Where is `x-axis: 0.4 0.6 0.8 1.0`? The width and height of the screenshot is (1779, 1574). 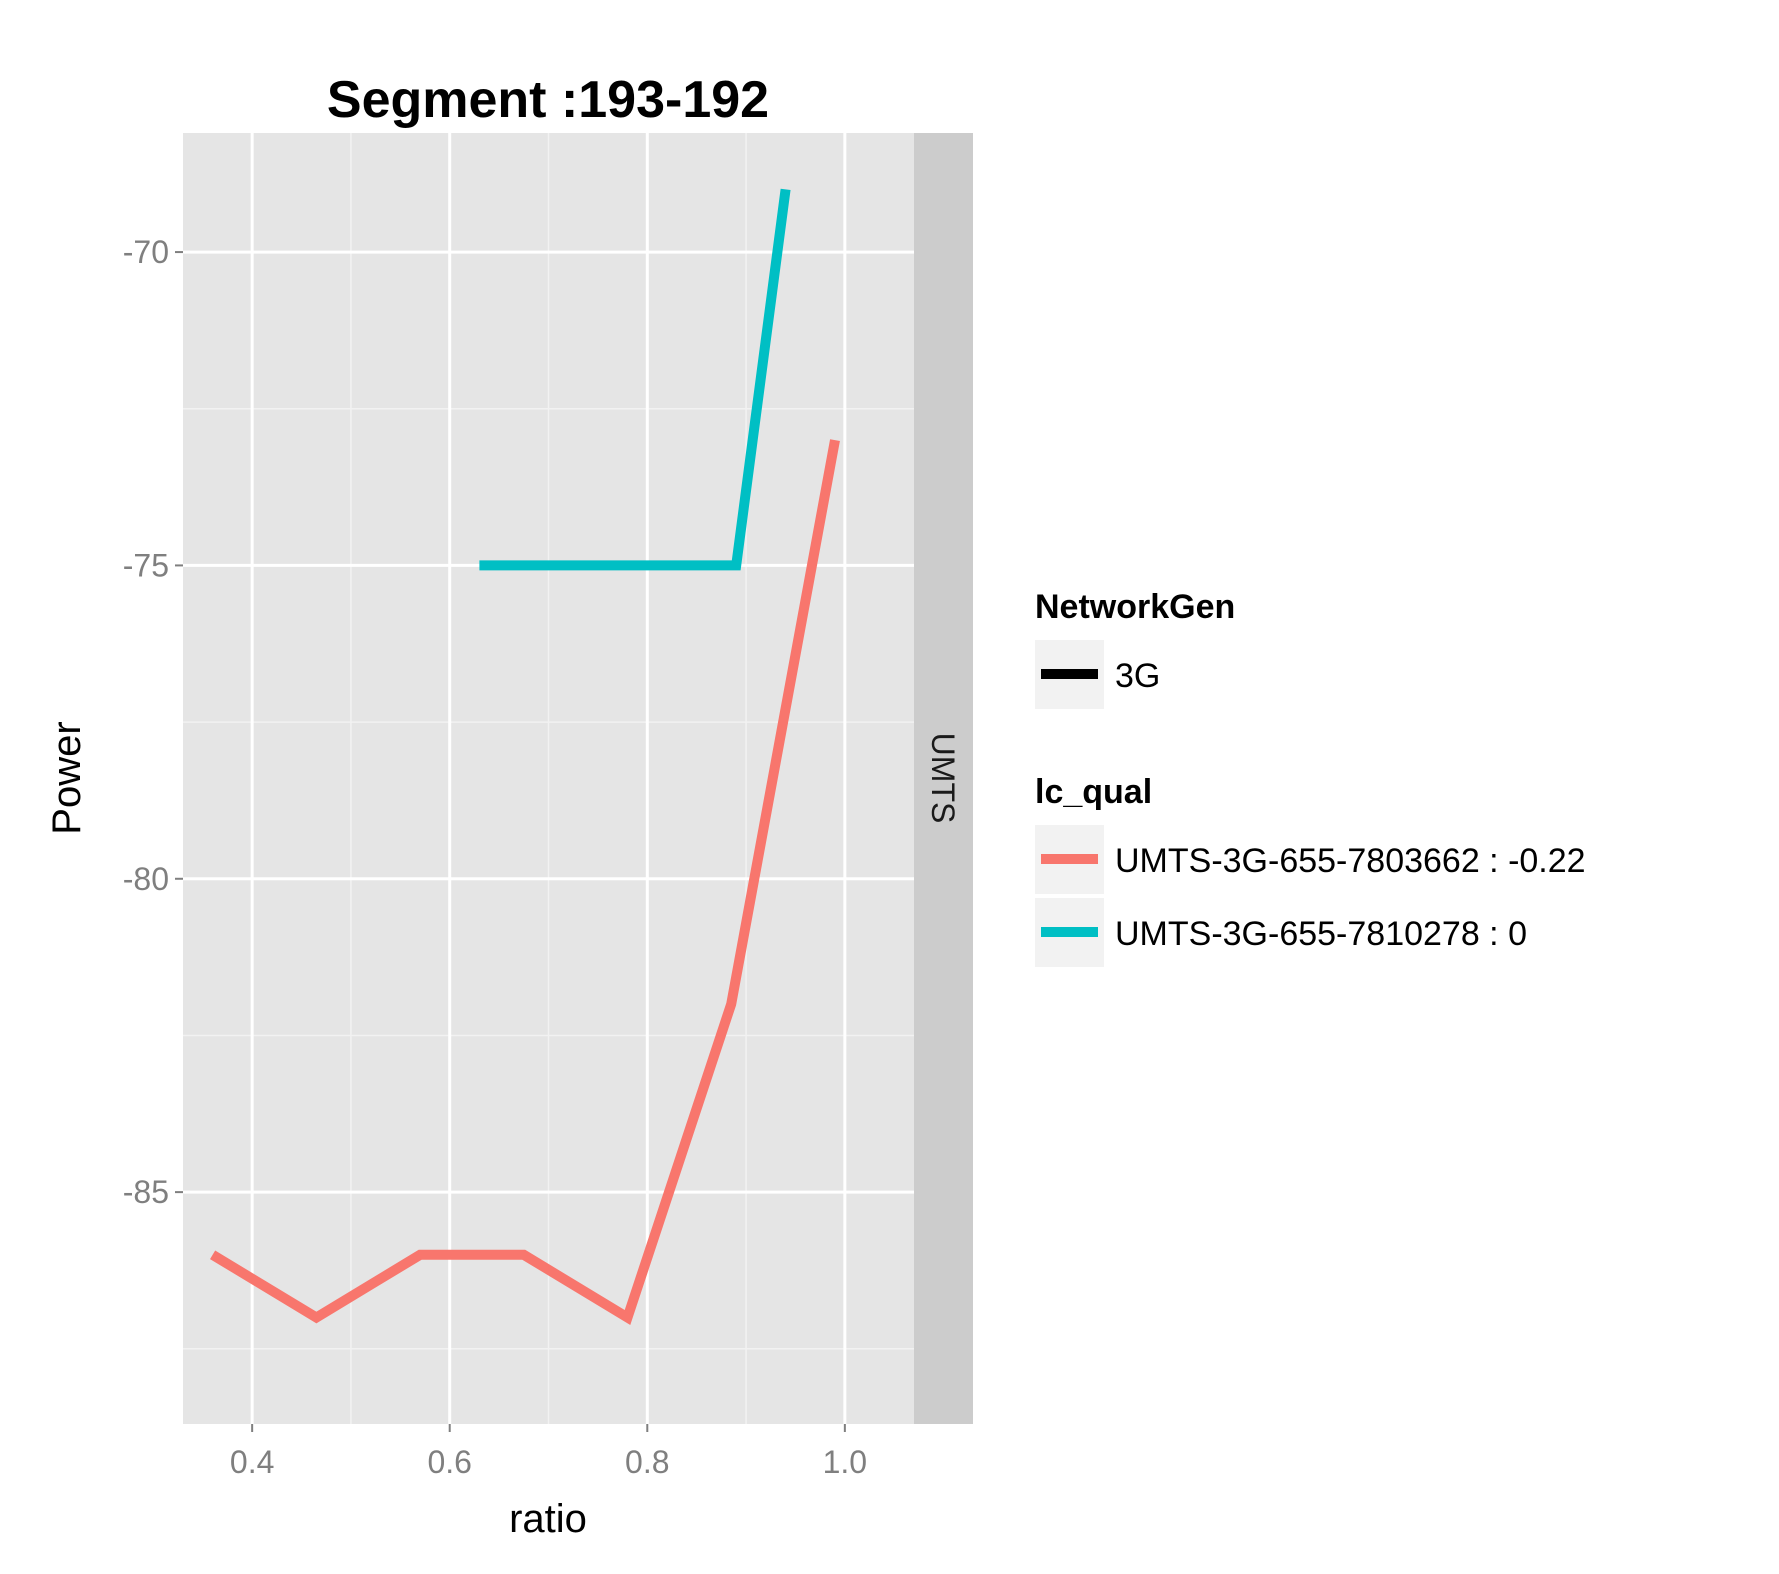
x-axis: 0.4 0.6 0.8 1.0 is located at coordinates (548, 1452).